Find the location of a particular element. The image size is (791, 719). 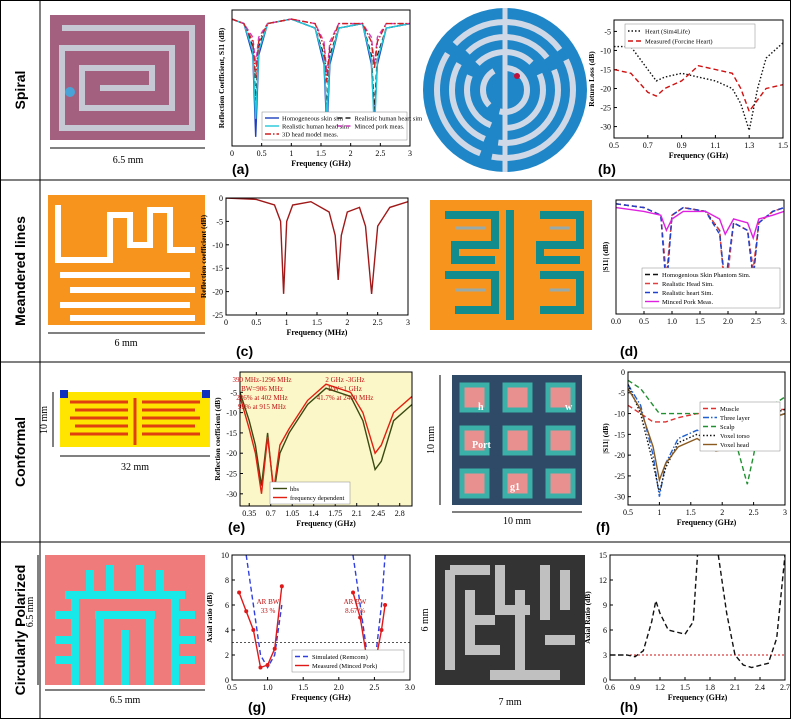

dimension-label: 6.5 mm is located at coordinates (125, 700).